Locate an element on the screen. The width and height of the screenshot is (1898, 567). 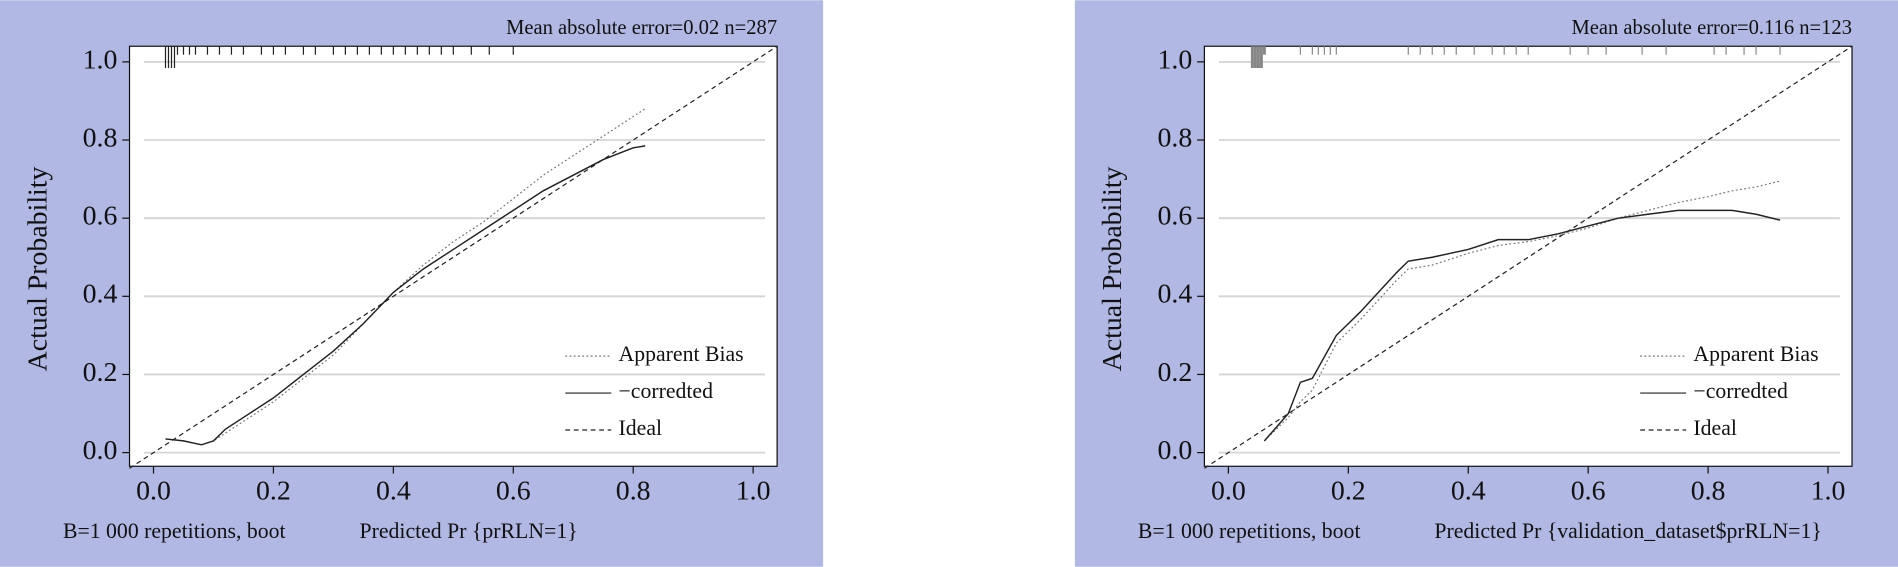
chart-title: Mean absolute error=0.116 n=123 is located at coordinates (1711, 28).